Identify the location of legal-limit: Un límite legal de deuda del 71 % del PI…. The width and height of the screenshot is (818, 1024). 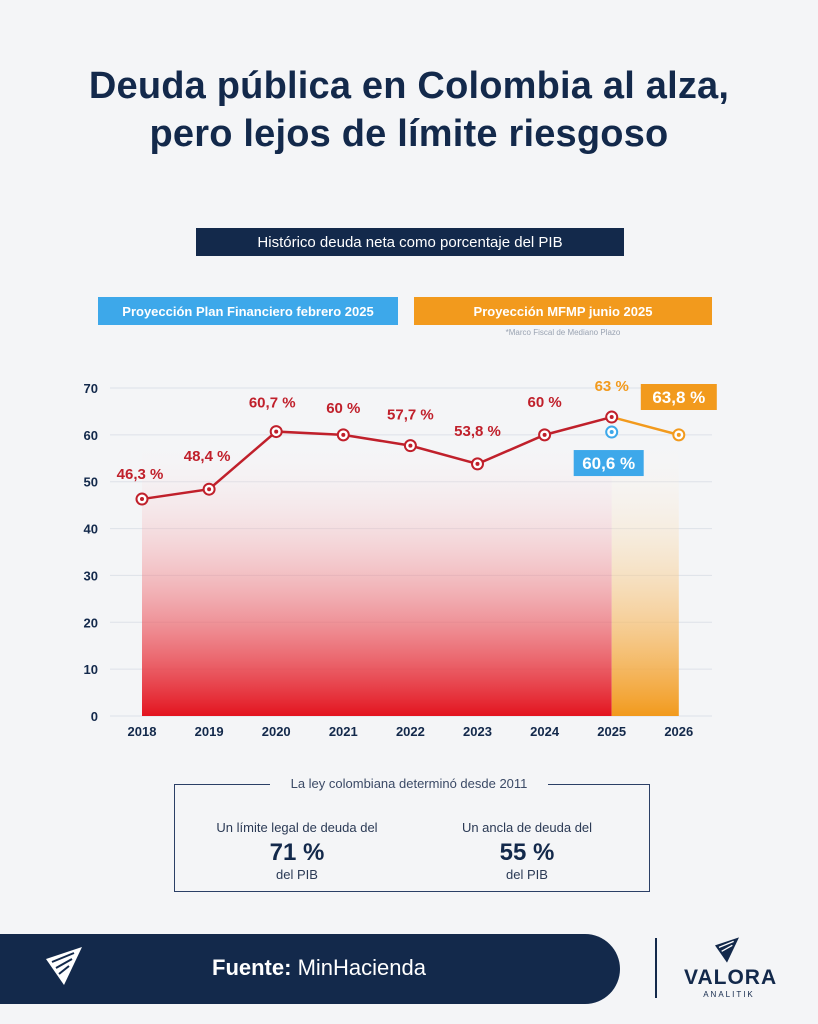
(297, 851).